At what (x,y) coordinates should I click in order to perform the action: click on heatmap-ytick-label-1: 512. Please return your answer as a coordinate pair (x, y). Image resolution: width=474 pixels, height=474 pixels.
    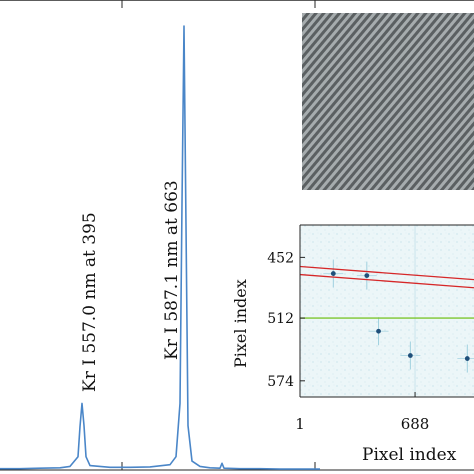
    Looking at the image, I should click on (280, 319).